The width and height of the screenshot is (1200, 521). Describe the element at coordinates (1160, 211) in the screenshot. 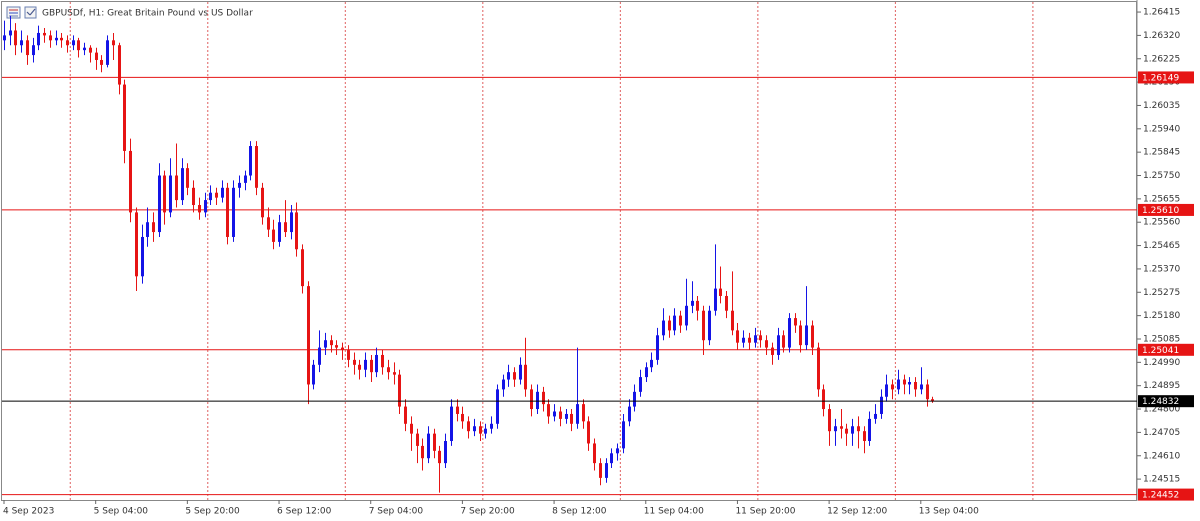

I see `level-label: 1.25610` at that location.